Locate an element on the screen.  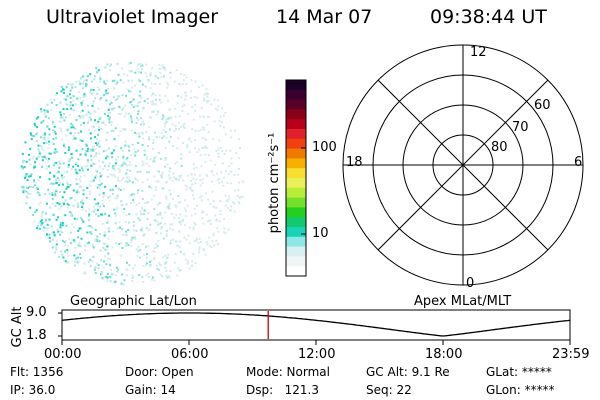
lat-label-70: 70 is located at coordinates (520, 127).